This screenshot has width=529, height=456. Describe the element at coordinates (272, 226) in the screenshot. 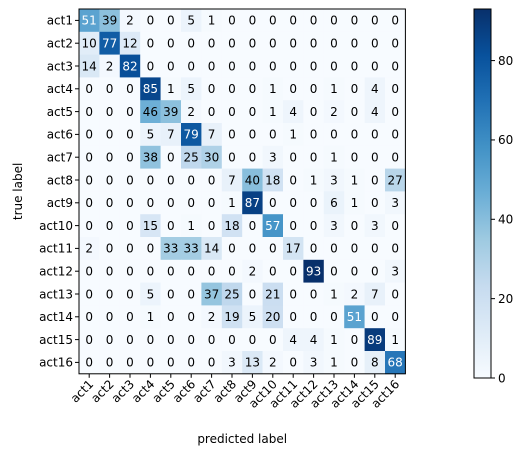

I see `cell-value: 57` at that location.